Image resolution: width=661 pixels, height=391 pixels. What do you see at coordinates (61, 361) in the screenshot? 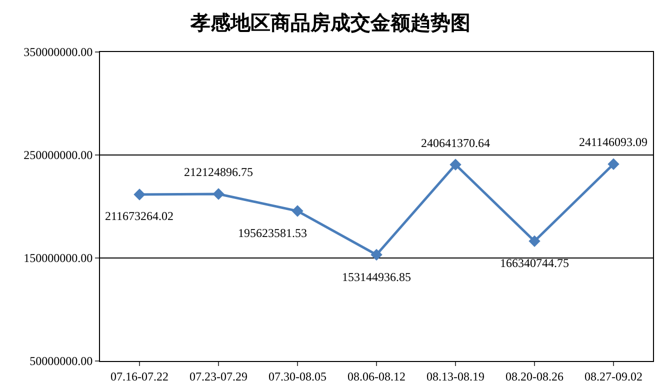
I see `y-tick-label: 50000000.00` at bounding box center [61, 361].